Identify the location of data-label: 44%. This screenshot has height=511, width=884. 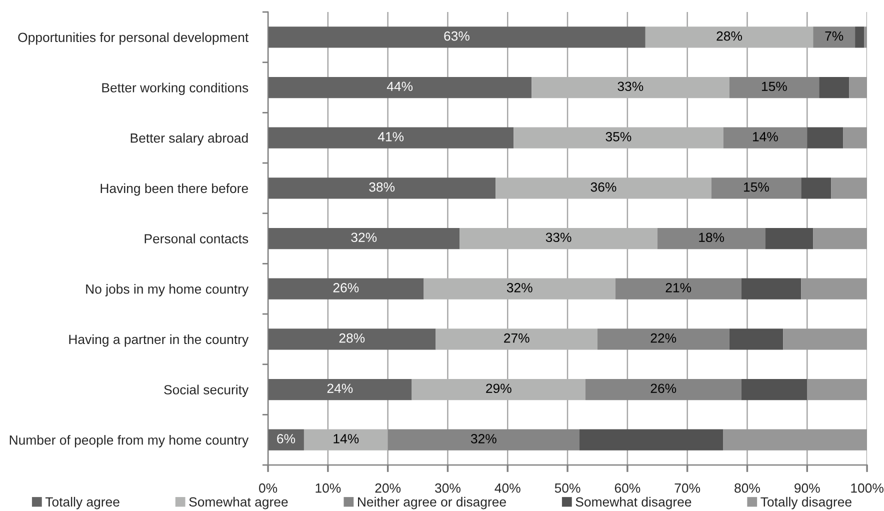
(399, 86).